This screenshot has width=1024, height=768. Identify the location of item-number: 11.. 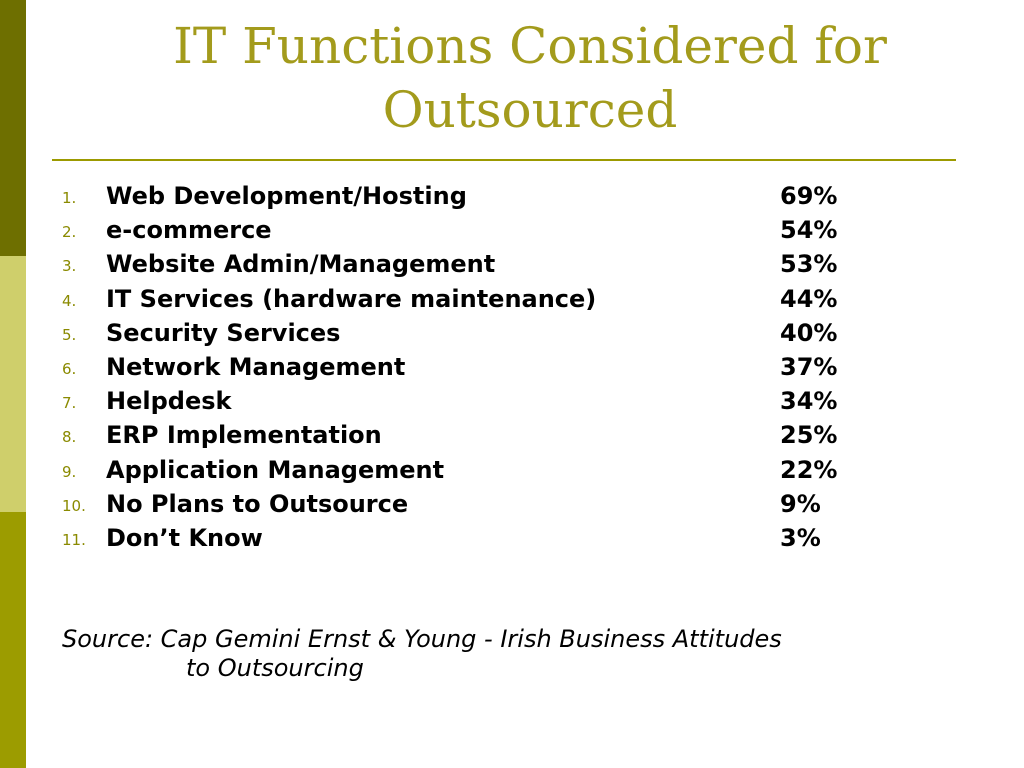
(74, 539).